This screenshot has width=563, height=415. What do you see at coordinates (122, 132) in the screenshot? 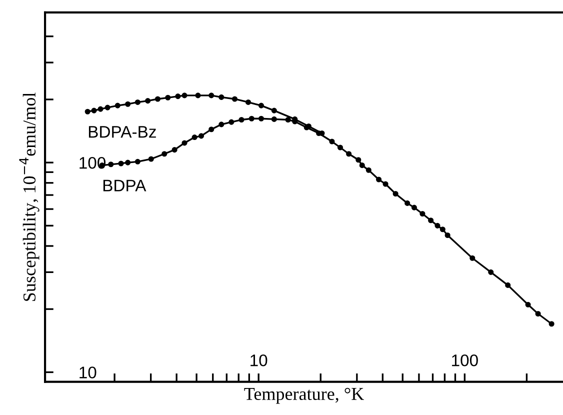
I see `series-label: BDPA-Bz` at bounding box center [122, 132].